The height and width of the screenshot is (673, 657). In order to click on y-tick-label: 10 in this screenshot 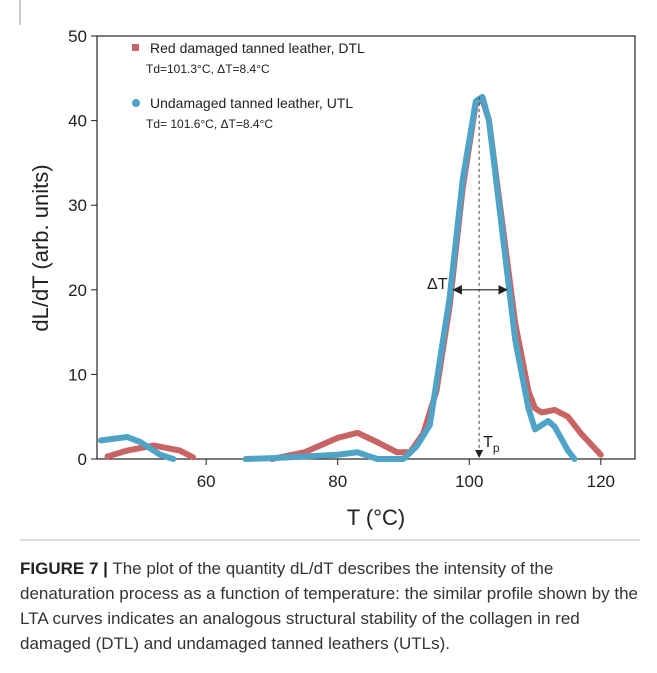, I will do `click(77, 374)`.